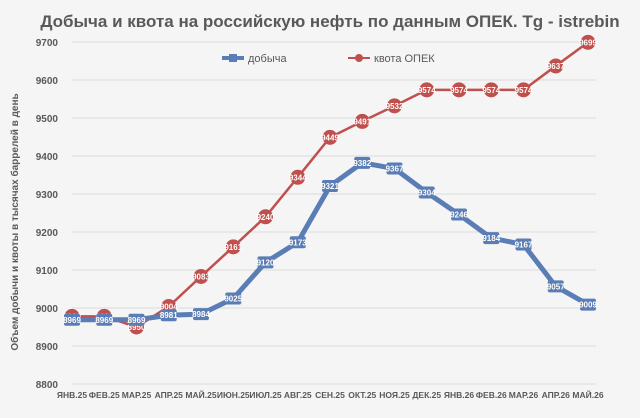 The height and width of the screenshot is (418, 640). I want to click on data-label: 8950, so click(137, 327).